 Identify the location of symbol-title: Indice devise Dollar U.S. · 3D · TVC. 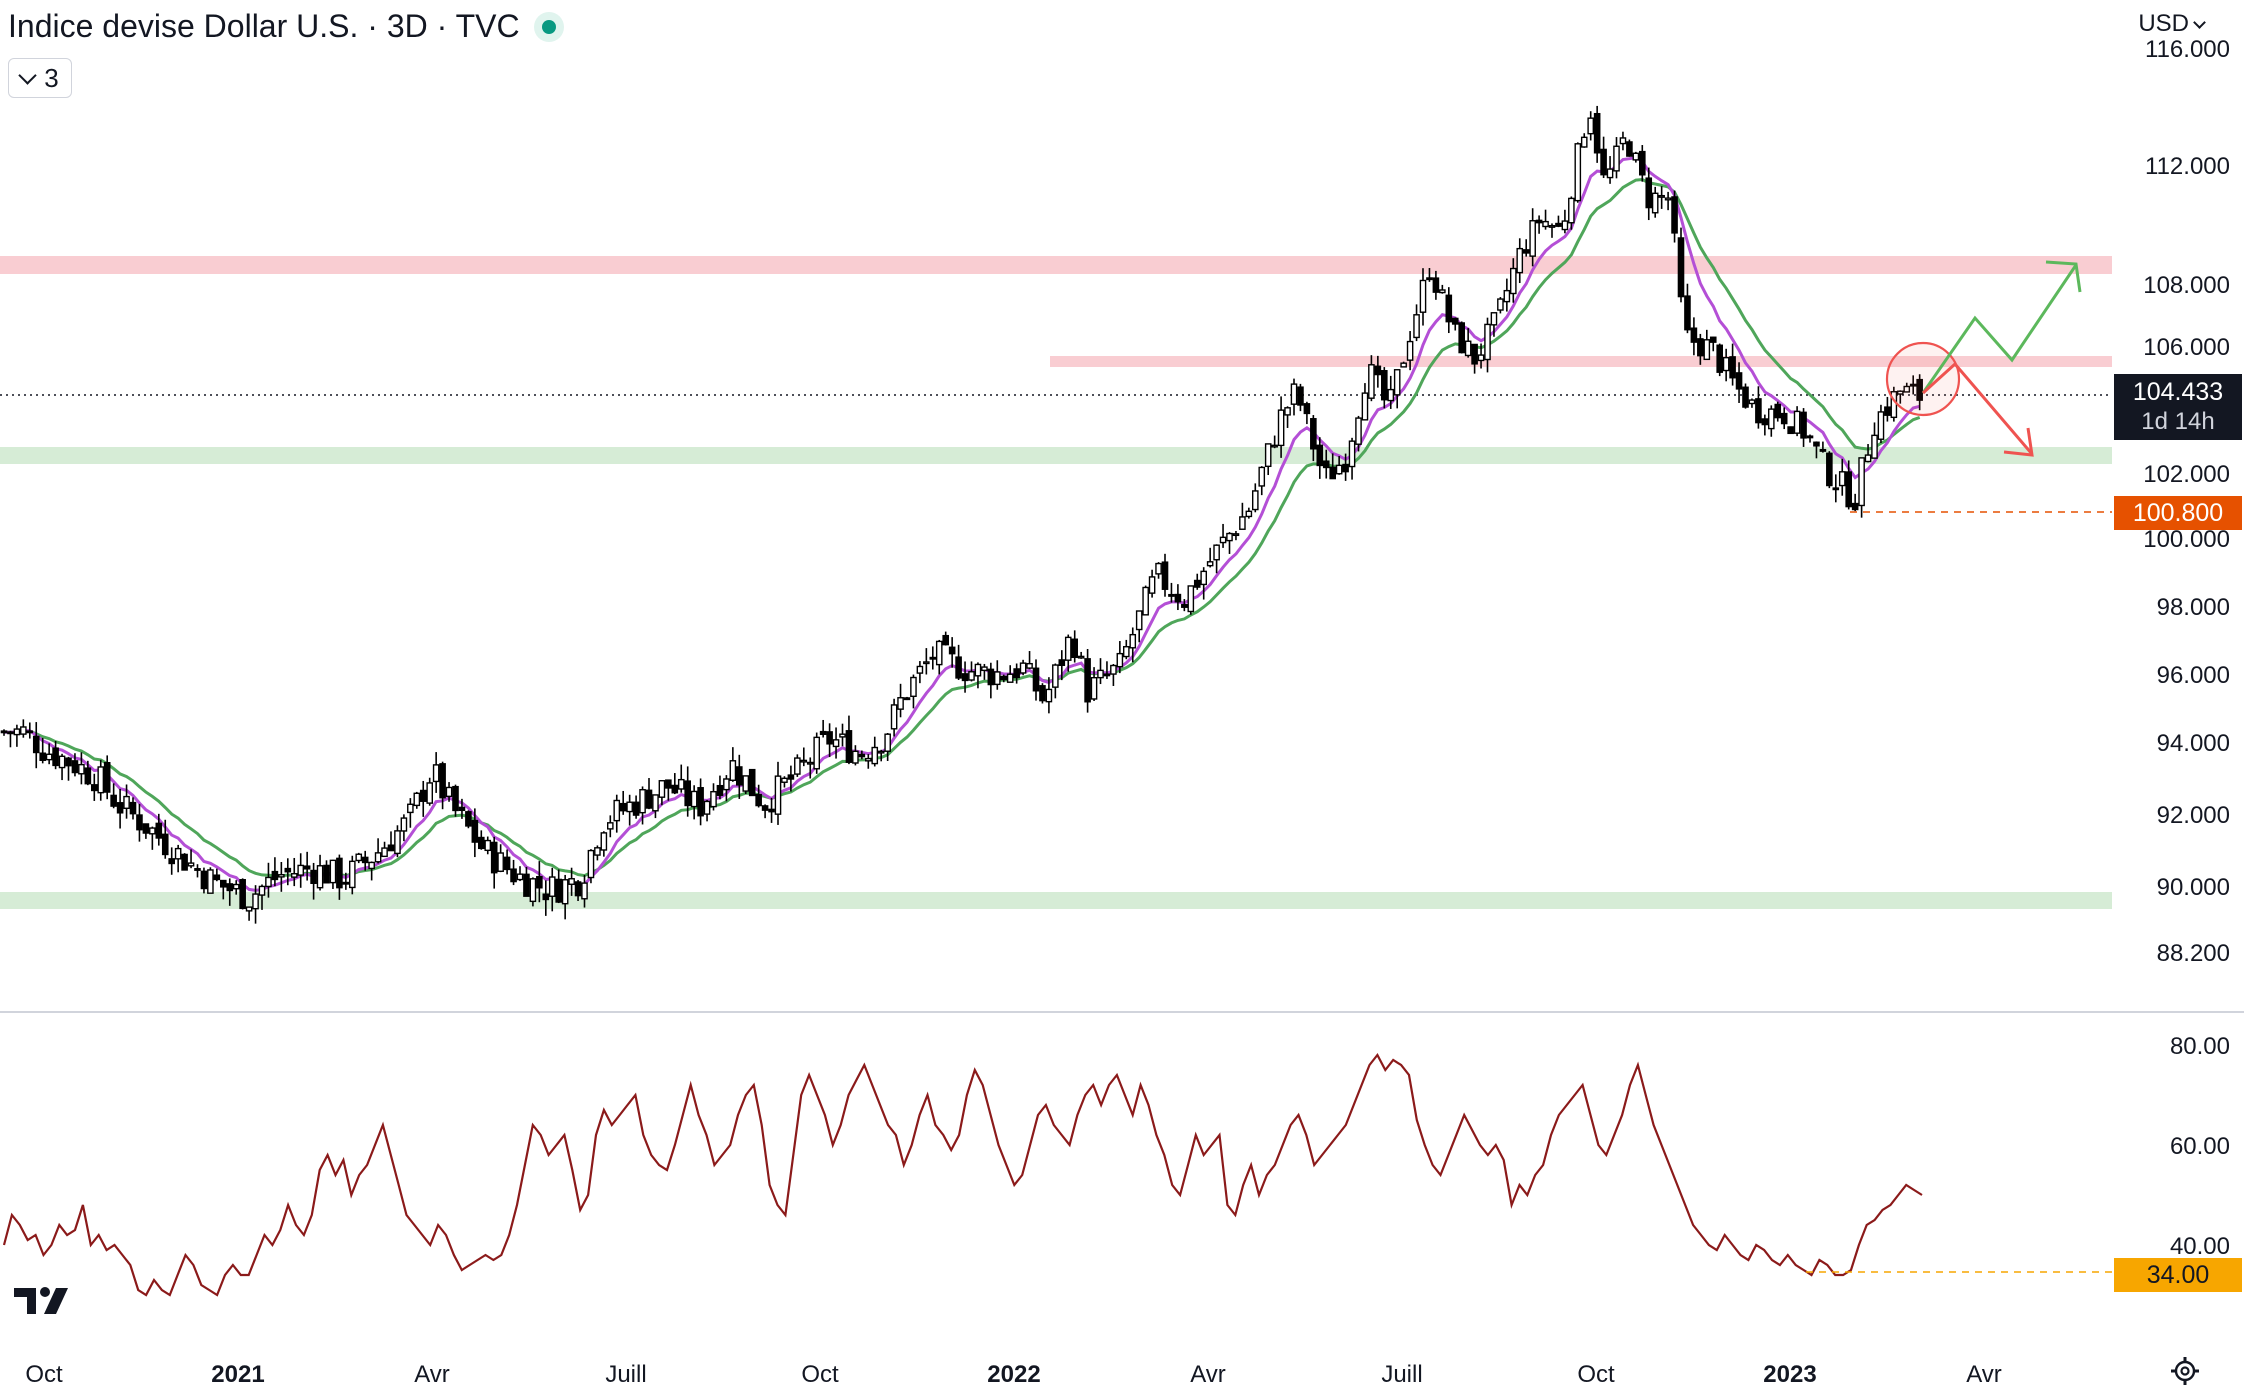
(264, 26).